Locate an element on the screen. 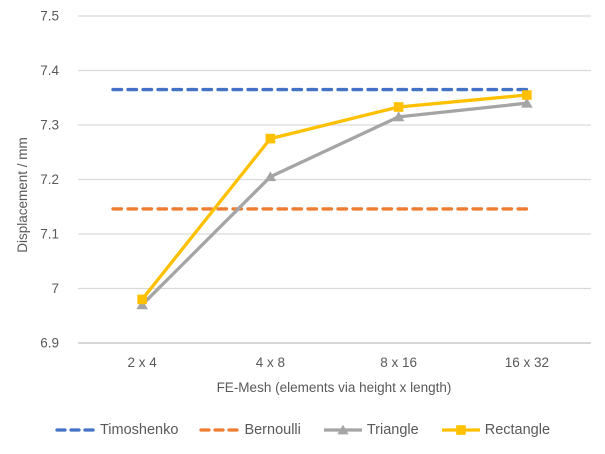 The height and width of the screenshot is (454, 605). legend-sample-timoshenko-dashed-line-icon is located at coordinates (76, 430).